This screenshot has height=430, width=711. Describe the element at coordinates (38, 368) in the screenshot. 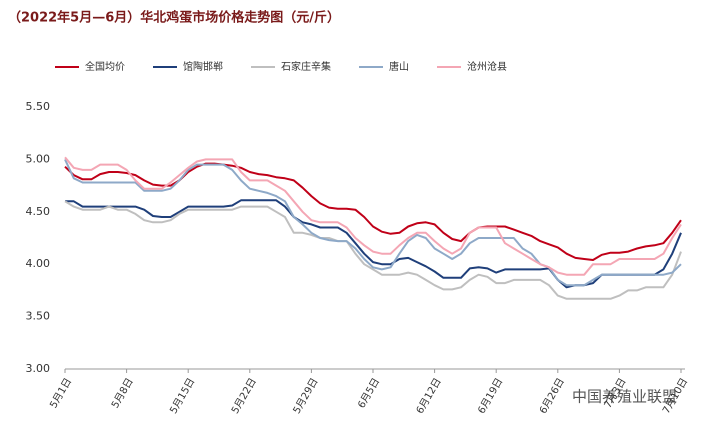

I see `y-tick-label: 3.00` at that location.